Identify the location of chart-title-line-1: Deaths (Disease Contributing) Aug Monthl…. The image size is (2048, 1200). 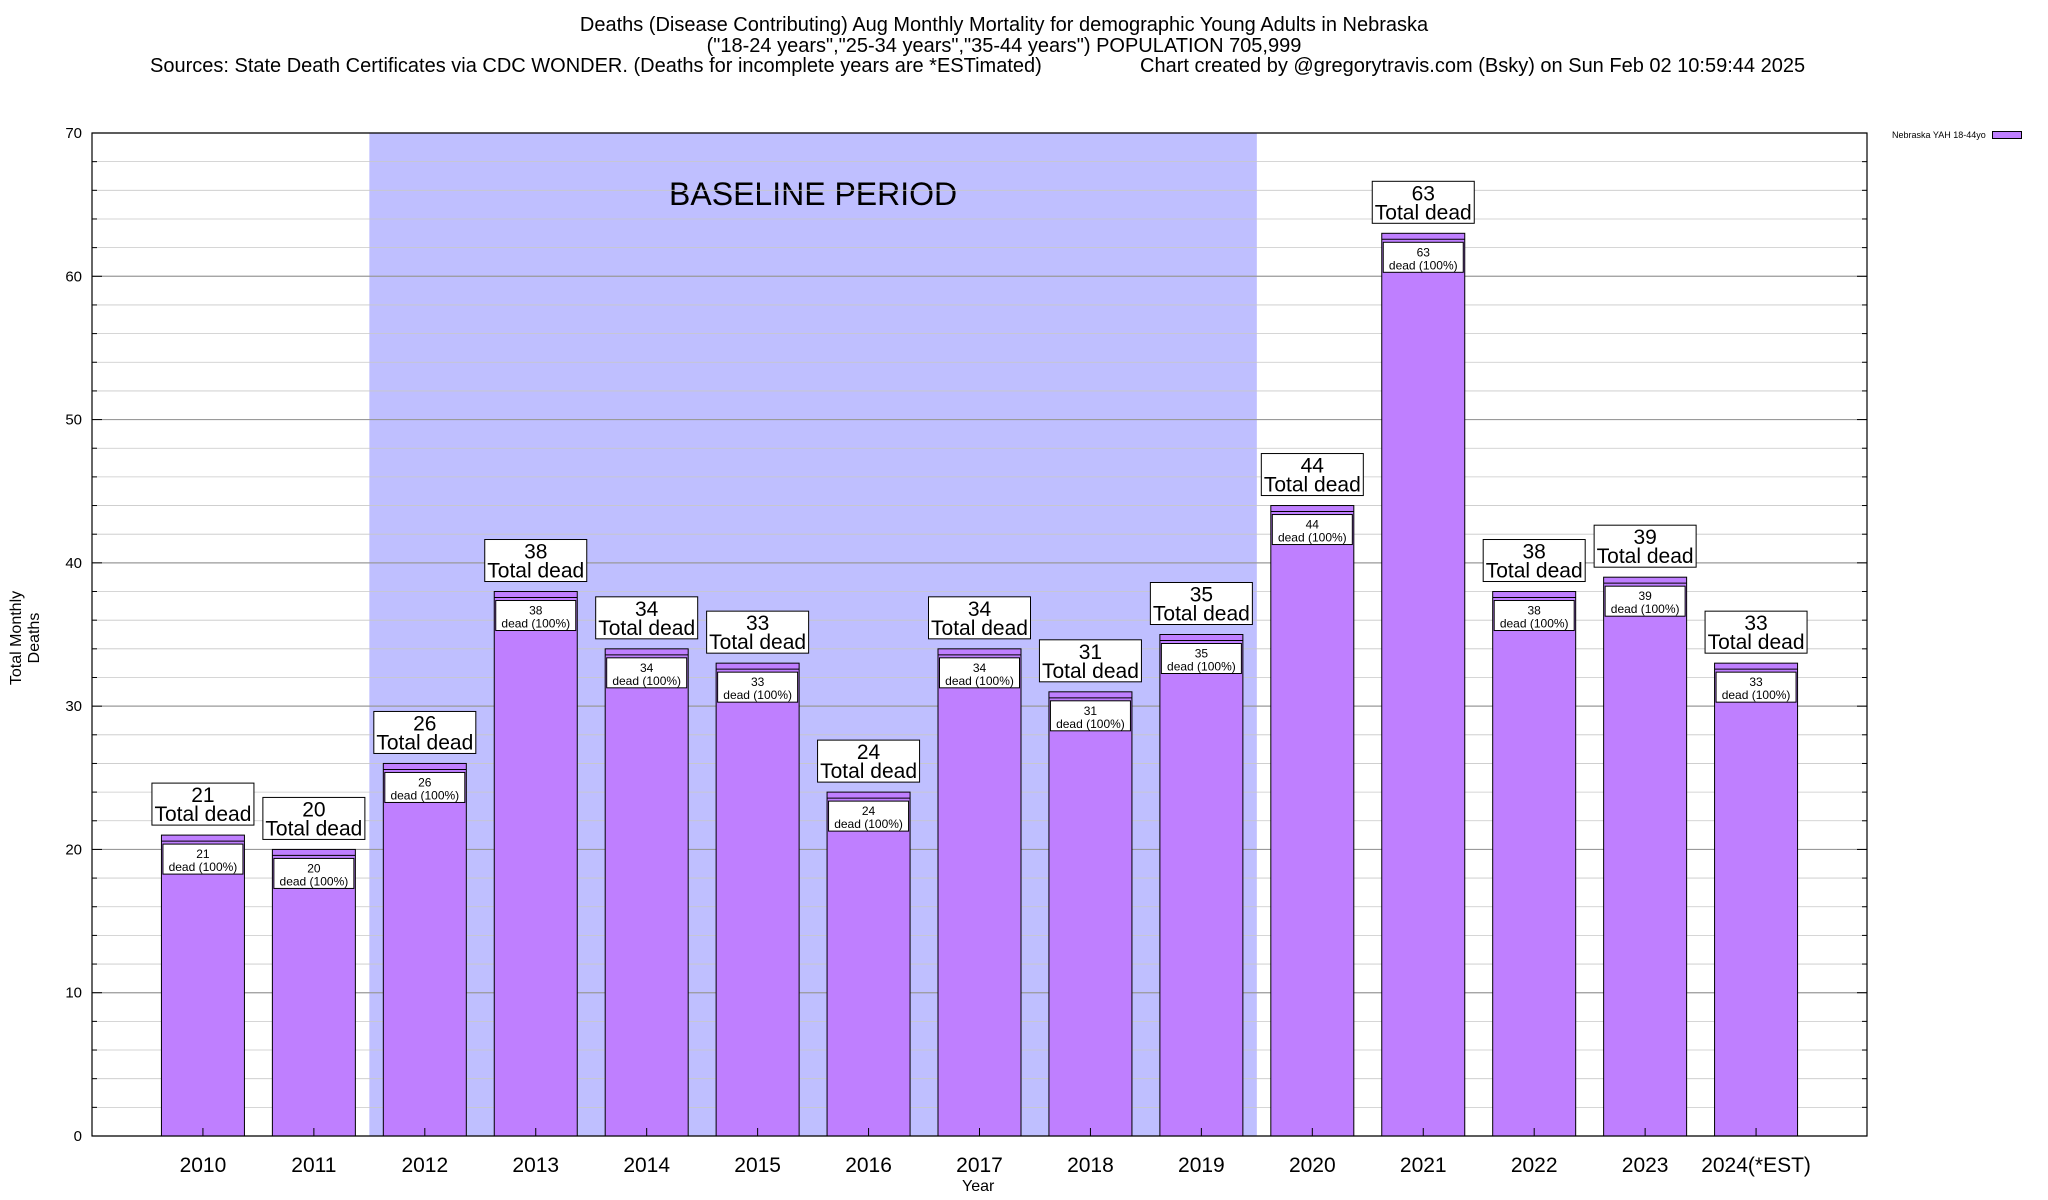
(1004, 25).